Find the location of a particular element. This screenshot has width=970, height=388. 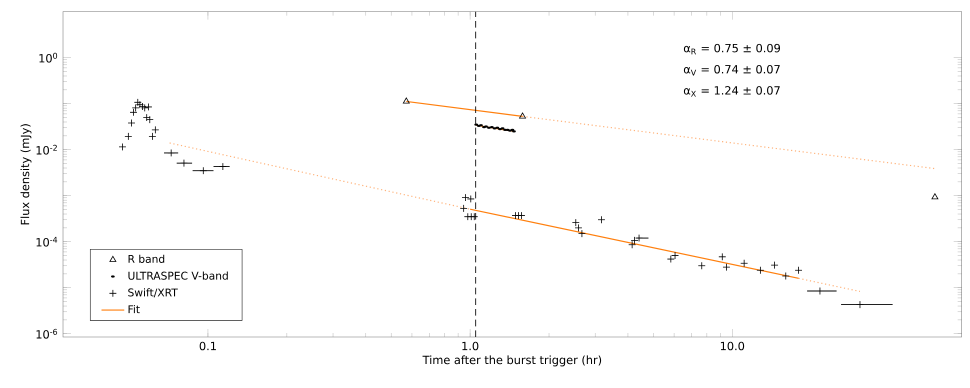

annotation: α$_{R}$ = 0.75 ± 0.09 is located at coordinates (732, 49).